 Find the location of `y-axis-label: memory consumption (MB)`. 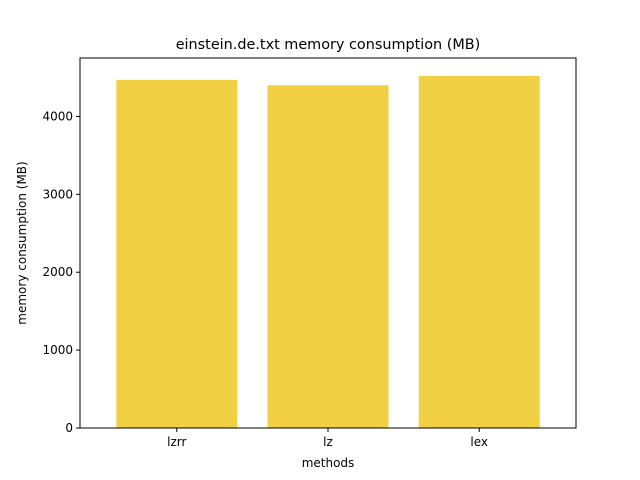

y-axis-label: memory consumption (MB) is located at coordinates (22, 242).